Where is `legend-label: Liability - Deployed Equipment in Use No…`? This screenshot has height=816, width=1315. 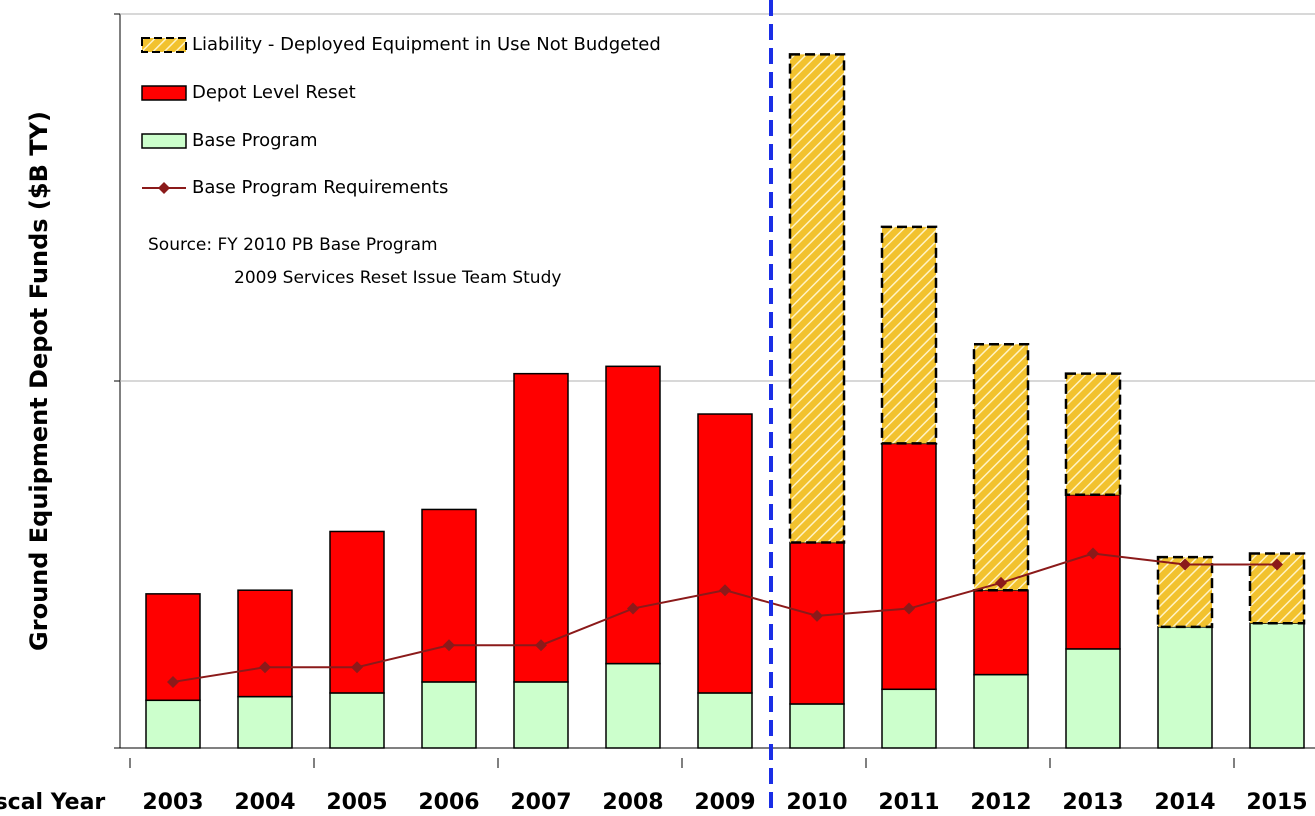 legend-label: Liability - Deployed Equipment in Use No… is located at coordinates (426, 44).